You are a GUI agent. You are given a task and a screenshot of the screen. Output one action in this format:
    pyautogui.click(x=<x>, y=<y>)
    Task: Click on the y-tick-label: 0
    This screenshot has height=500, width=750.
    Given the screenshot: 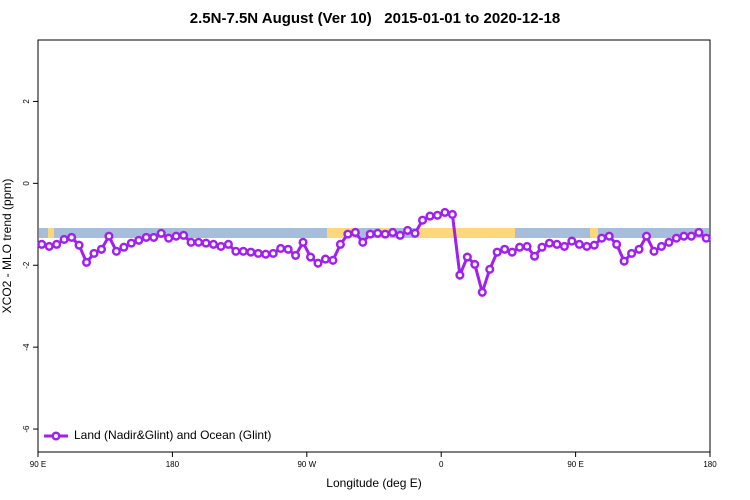 What is the action you would take?
    pyautogui.click(x=26, y=183)
    